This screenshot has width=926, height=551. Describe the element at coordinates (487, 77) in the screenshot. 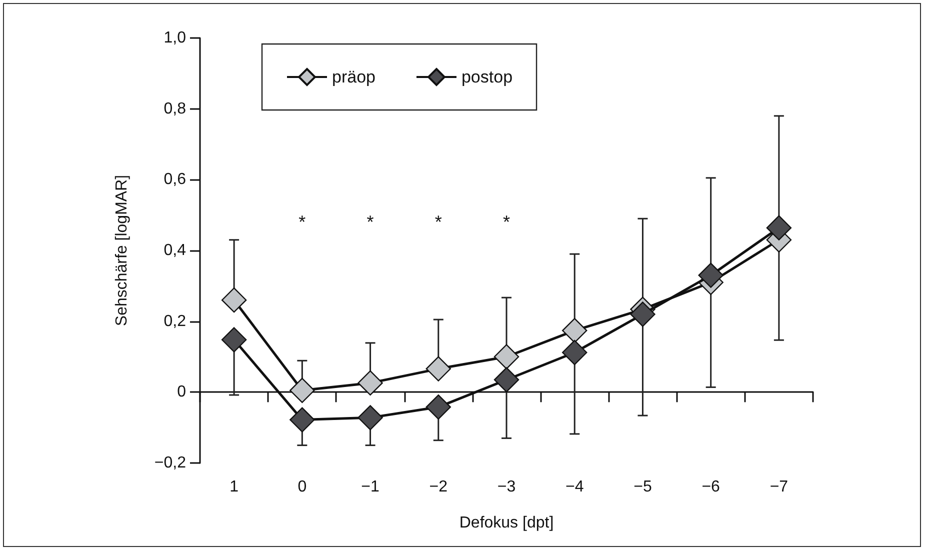

I see `legend-label: postop` at that location.